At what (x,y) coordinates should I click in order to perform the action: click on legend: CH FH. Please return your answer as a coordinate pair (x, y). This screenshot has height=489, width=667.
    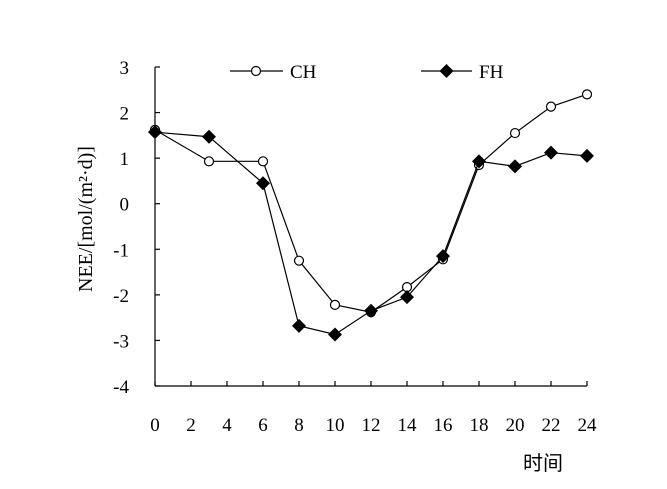
    Looking at the image, I should click on (367, 72).